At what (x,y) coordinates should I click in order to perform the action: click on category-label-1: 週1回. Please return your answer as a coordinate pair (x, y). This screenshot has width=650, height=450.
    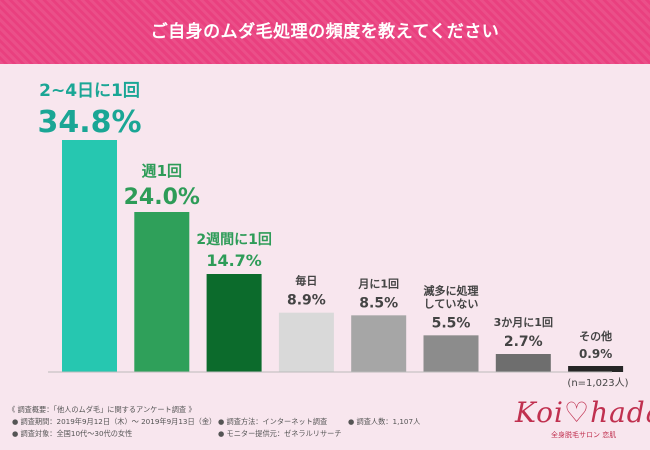
    Looking at the image, I should click on (162, 171).